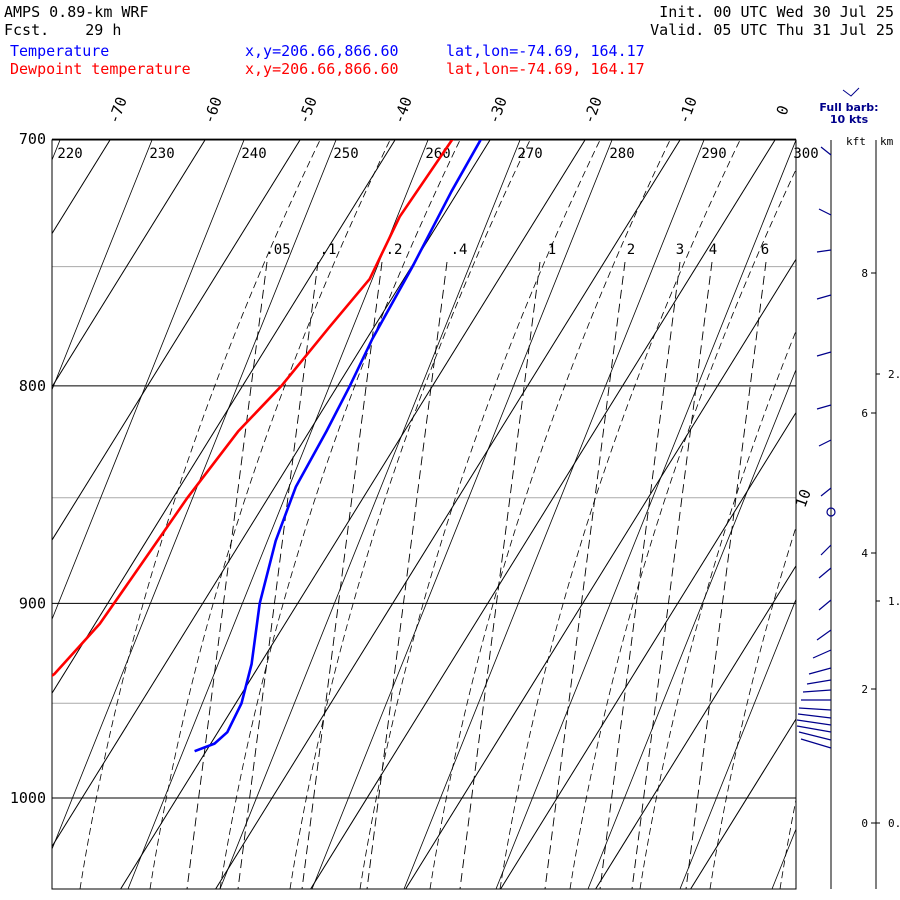  I want to click on wind-barb-panel: kft km 8 6 4 2 0 2. 1. 0., so click(848, 488).